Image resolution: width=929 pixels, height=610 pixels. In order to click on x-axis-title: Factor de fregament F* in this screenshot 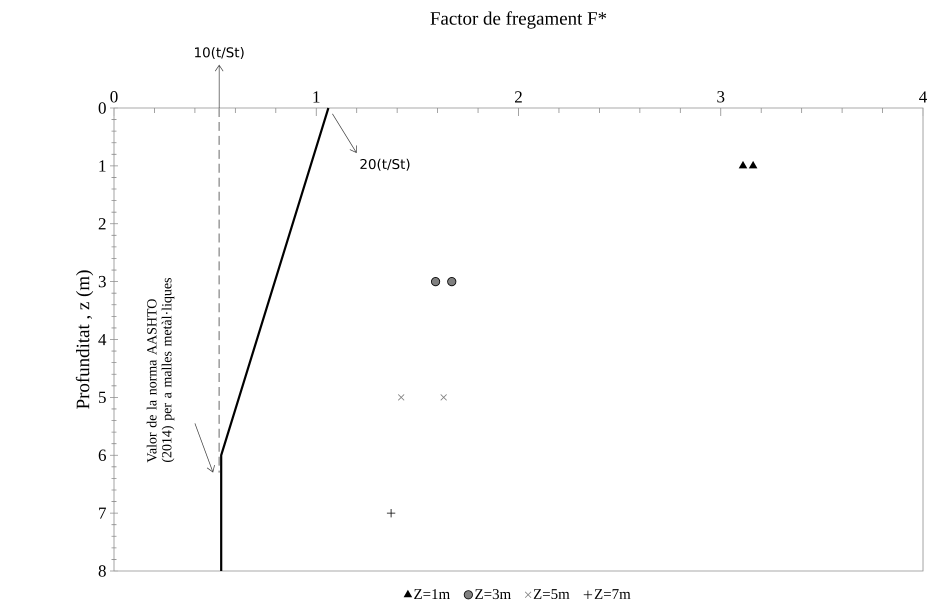, I will do `click(518, 20)`.